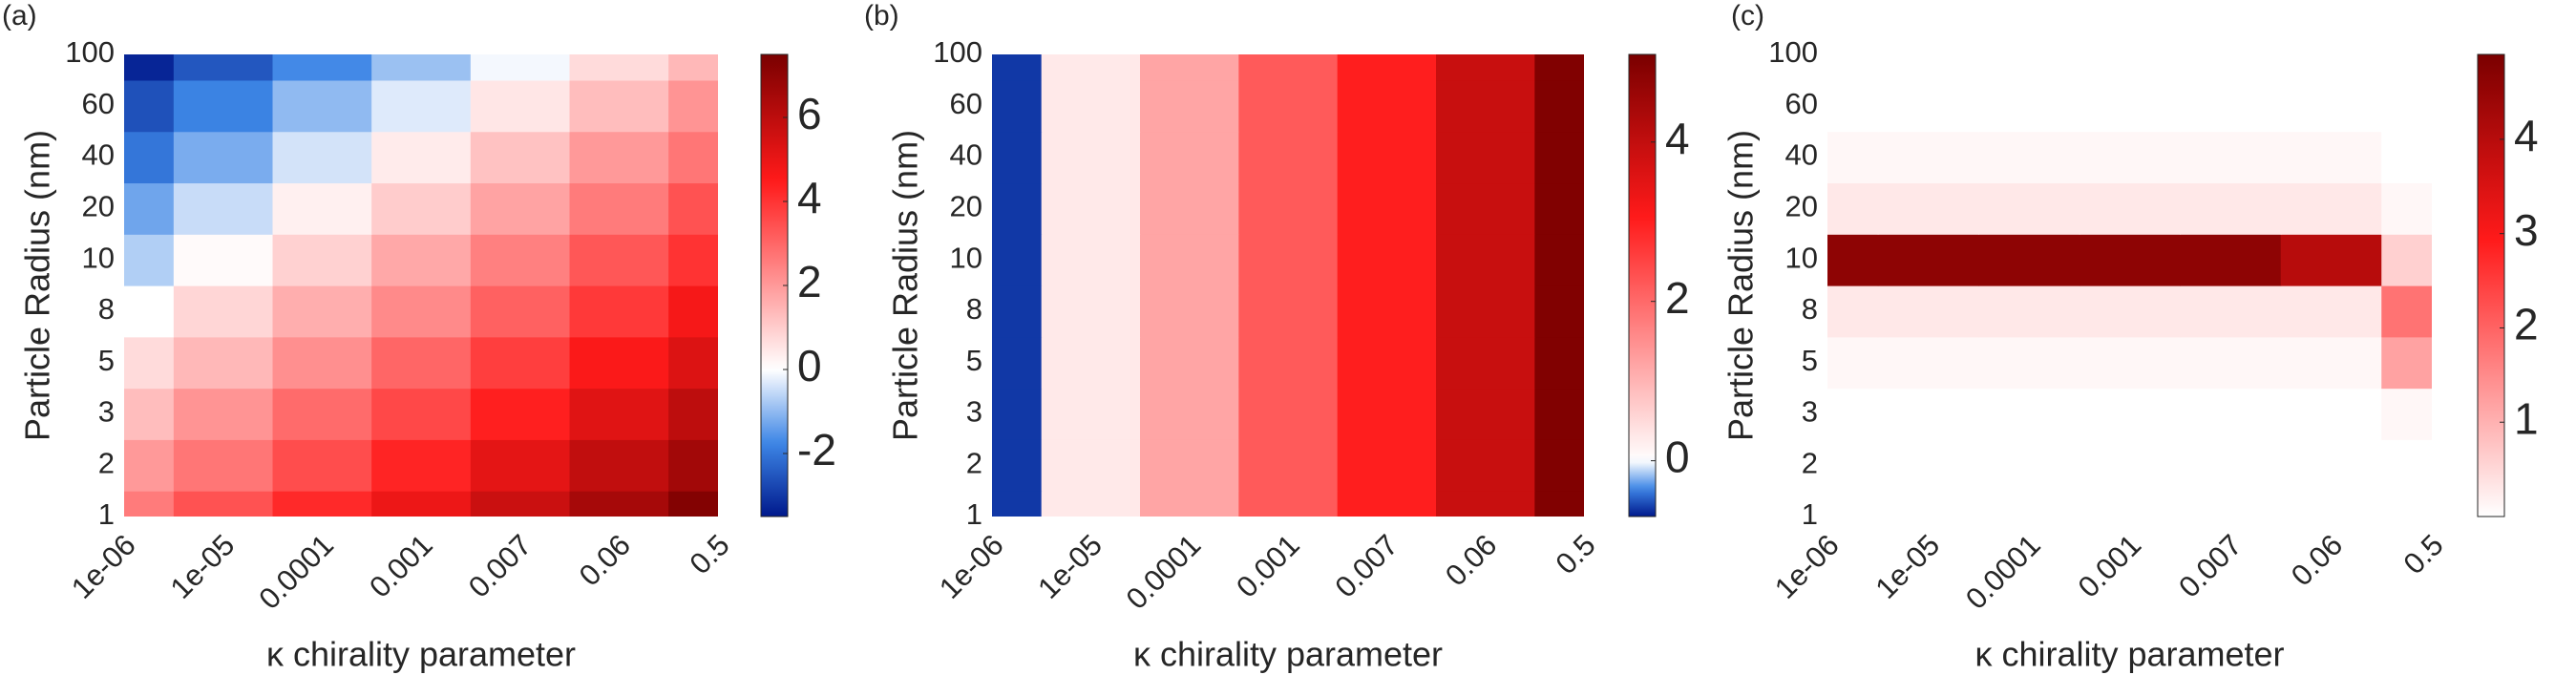 The image size is (2576, 675). Describe the element at coordinates (2210, 566) in the screenshot. I see `x-tick-label: 0.007` at that location.